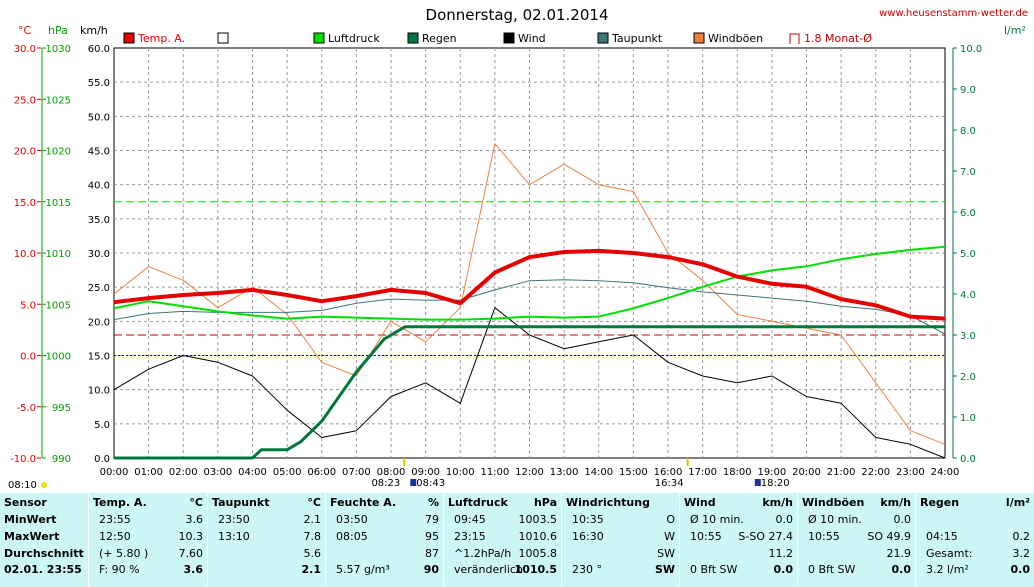 The width and height of the screenshot is (1034, 587). I want to click on cell-value: 3.6, so click(194, 519).